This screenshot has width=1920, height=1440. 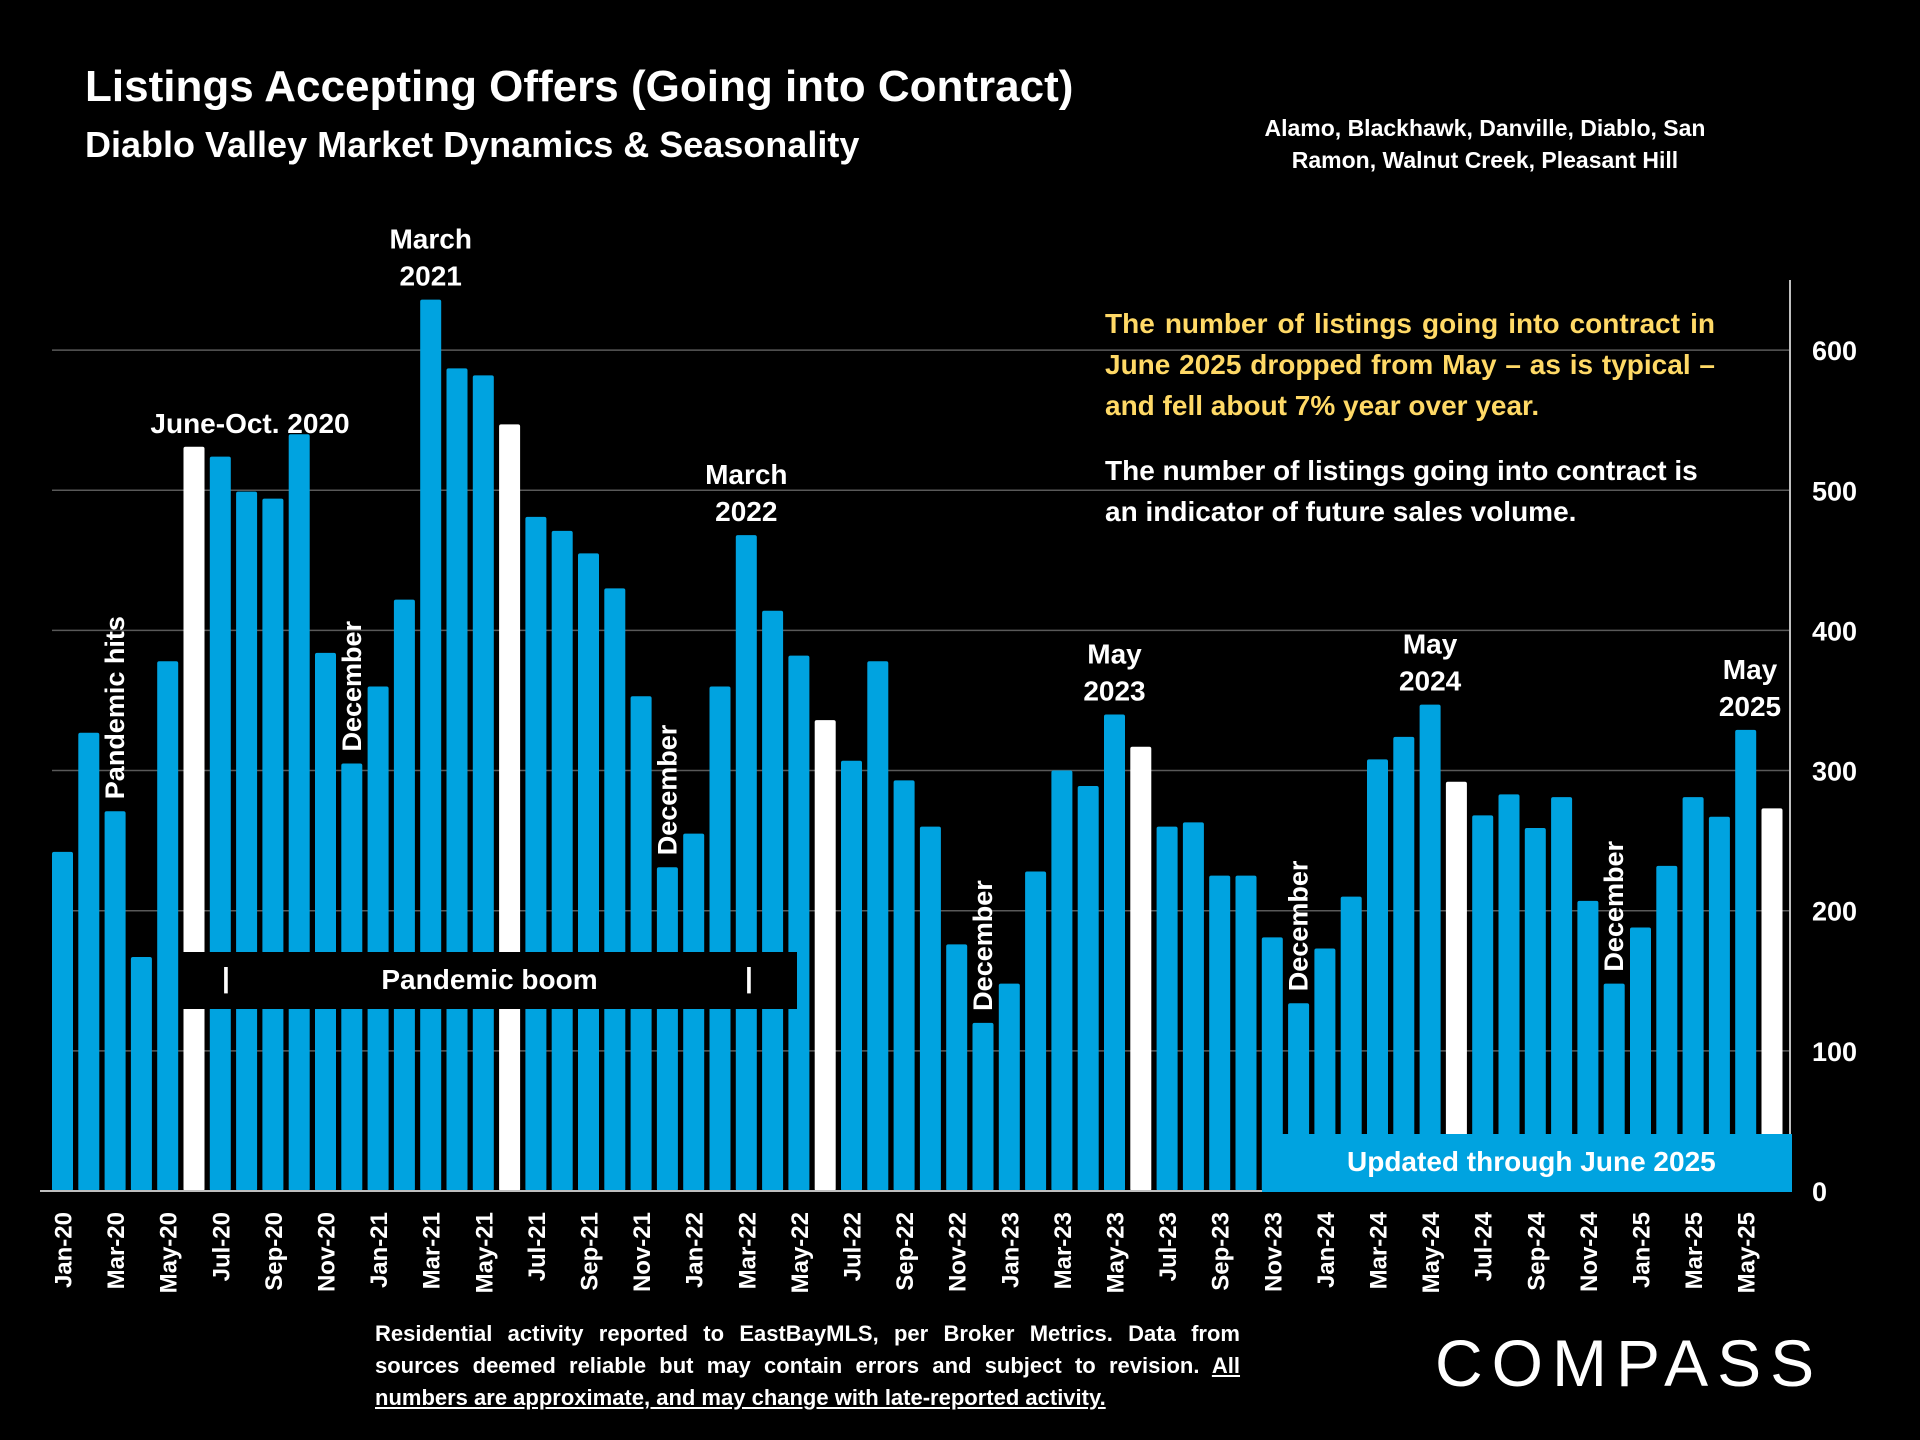 I want to click on y-tick-label: 300, so click(x=1834, y=772).